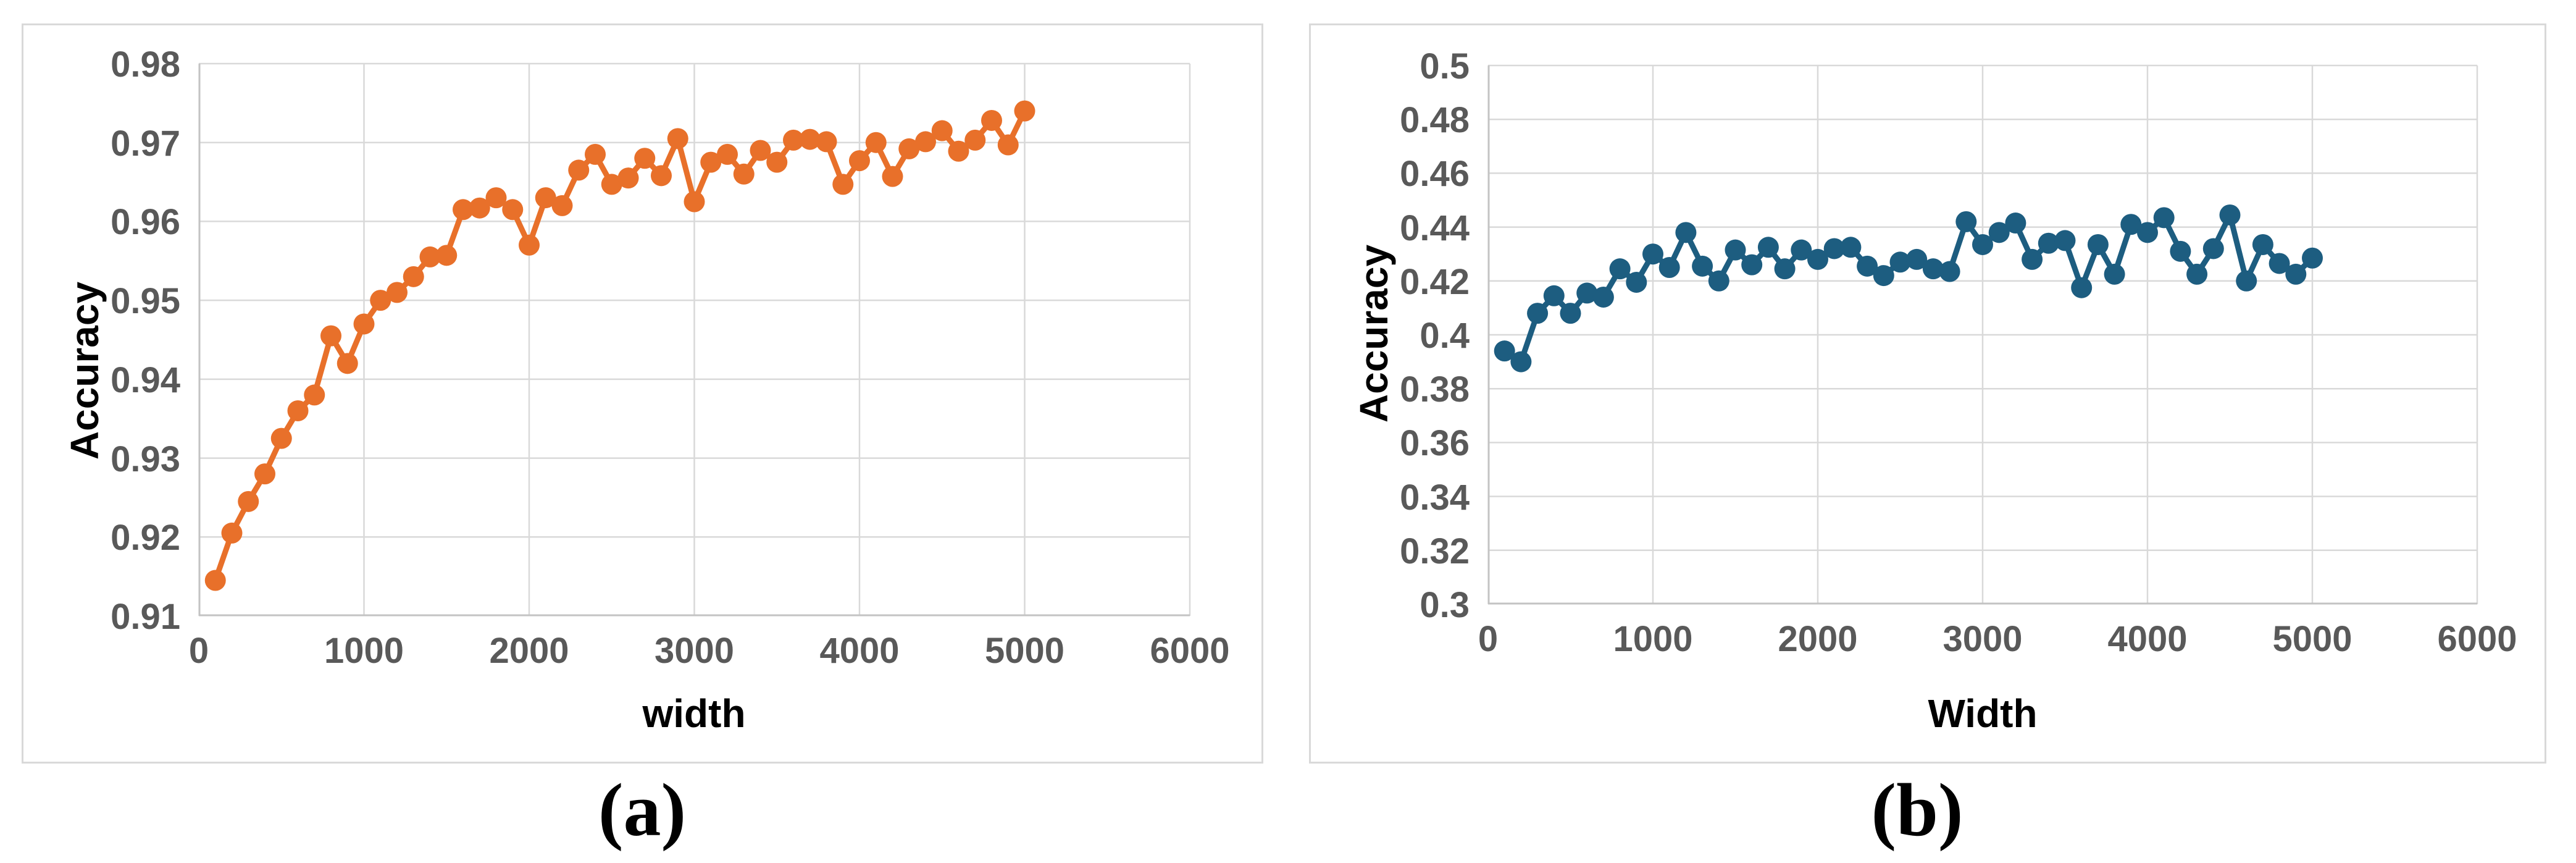  Describe the element at coordinates (145, 538) in the screenshot. I see `y-tick-label: 0.92` at that location.